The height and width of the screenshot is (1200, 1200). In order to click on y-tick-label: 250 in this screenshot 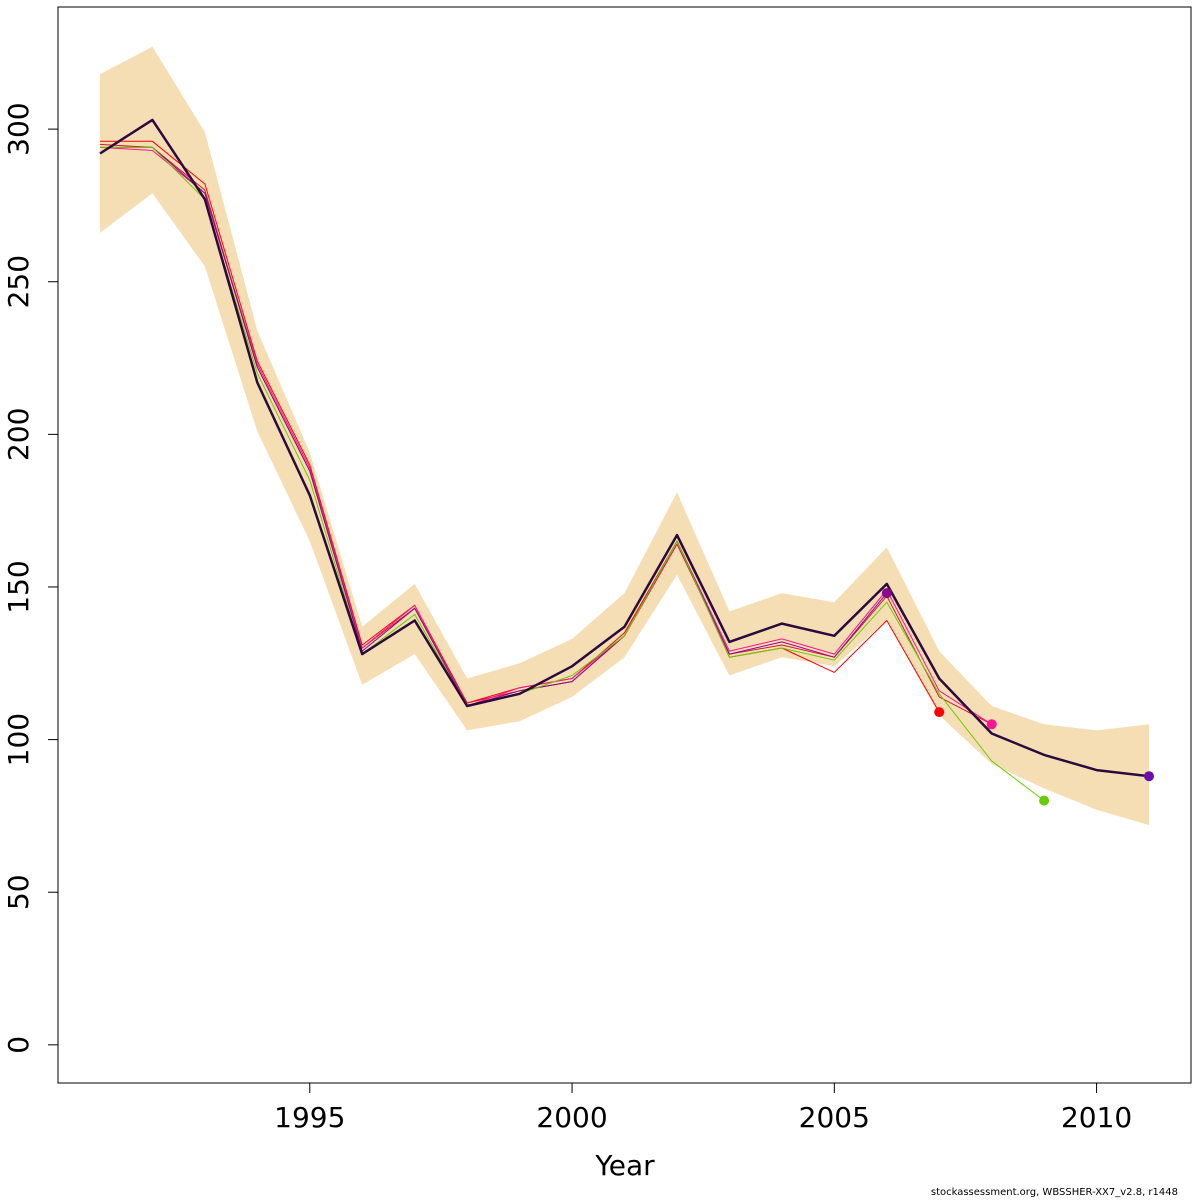, I will do `click(18, 281)`.